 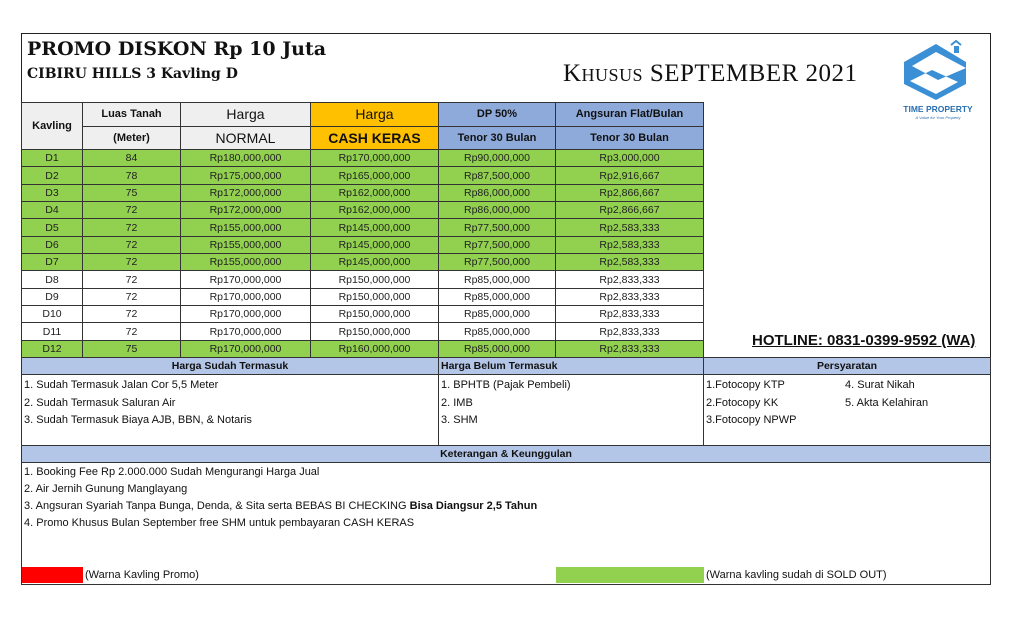 I want to click on list-item: 1.Fotocopy KTP, so click(x=745, y=385).